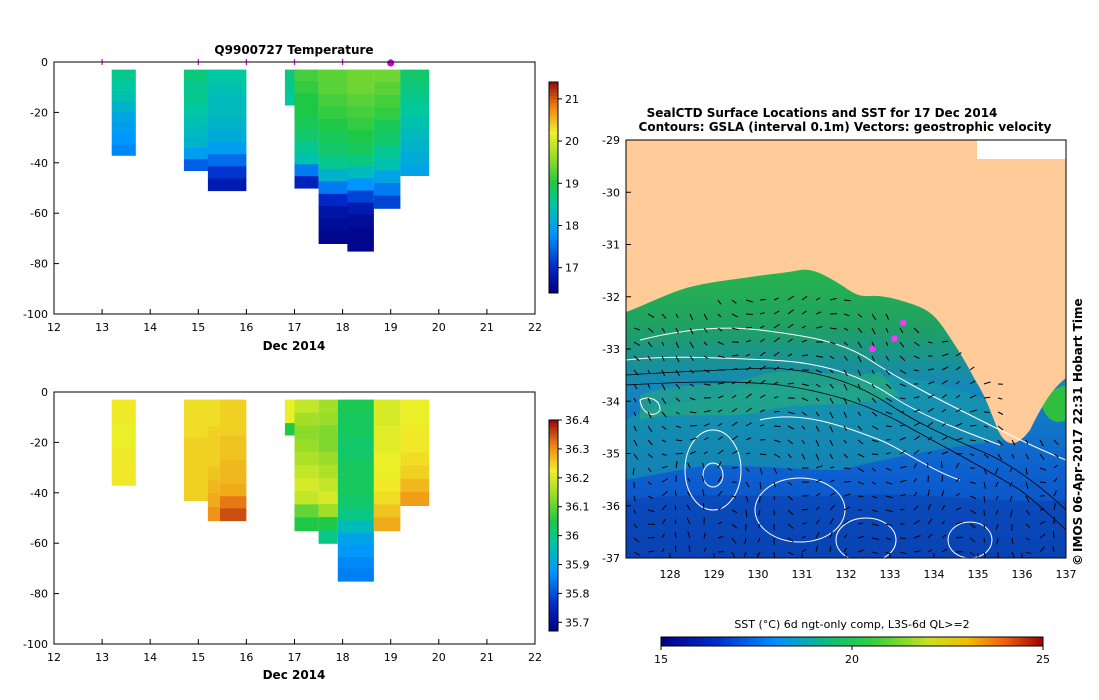 This screenshot has width=1099, height=700. Describe the element at coordinates (577, 565) in the screenshot. I see `colorbar-tick-label: 35.9` at that location.